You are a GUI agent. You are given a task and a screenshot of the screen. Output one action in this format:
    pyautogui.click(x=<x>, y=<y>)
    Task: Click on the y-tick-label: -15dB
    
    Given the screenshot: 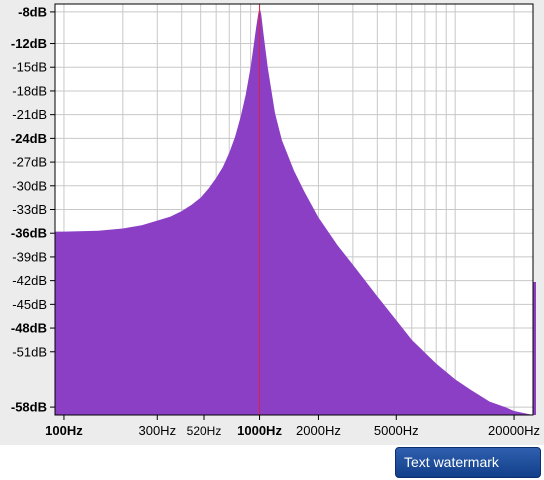 What is the action you would take?
    pyautogui.click(x=29, y=67)
    